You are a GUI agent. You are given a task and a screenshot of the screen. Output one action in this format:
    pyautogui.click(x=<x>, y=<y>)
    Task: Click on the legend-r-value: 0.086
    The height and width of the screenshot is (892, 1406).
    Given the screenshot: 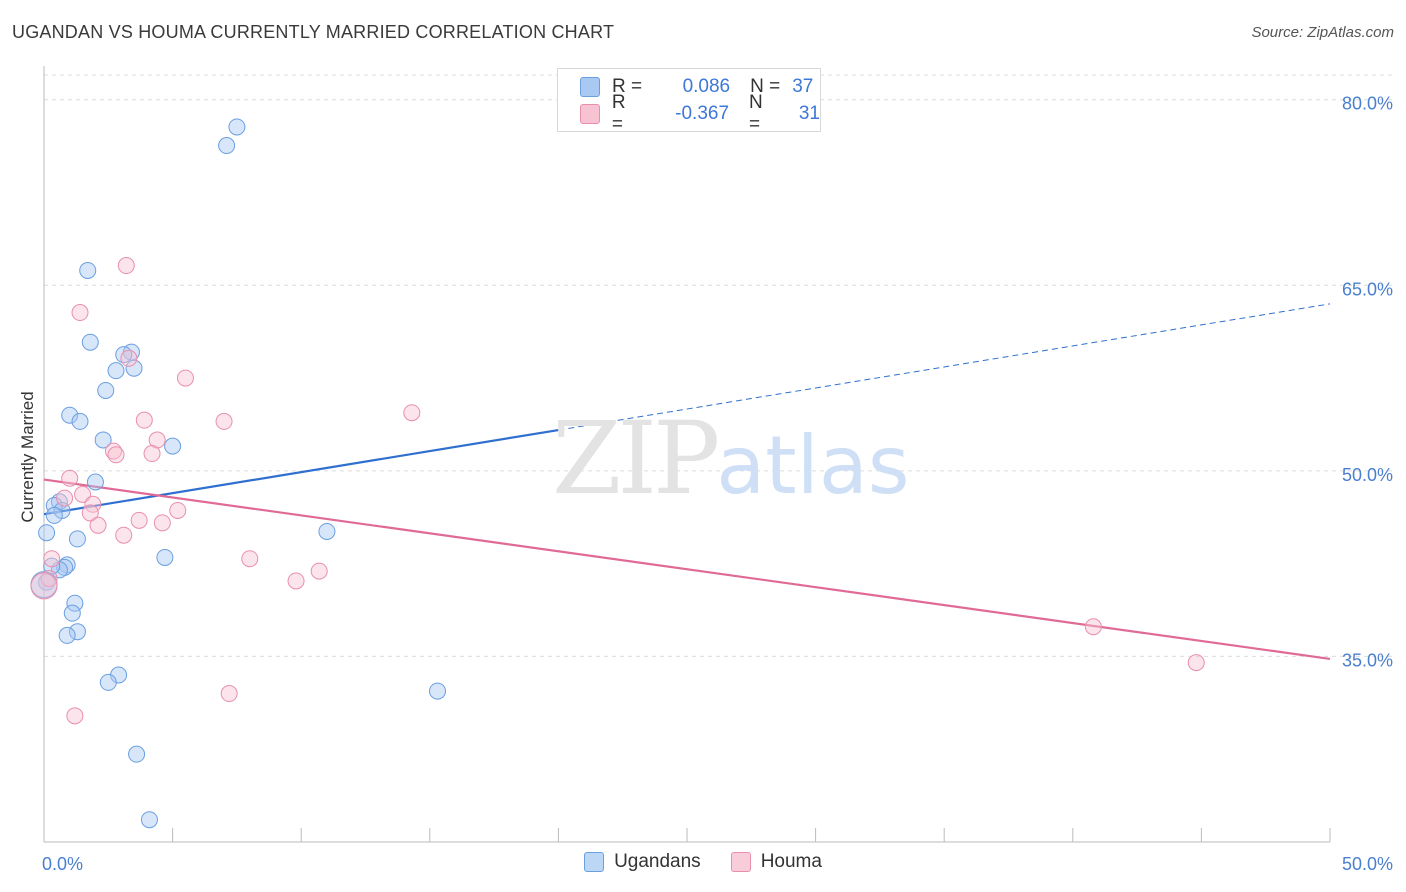 What is the action you would take?
    pyautogui.click(x=706, y=86)
    